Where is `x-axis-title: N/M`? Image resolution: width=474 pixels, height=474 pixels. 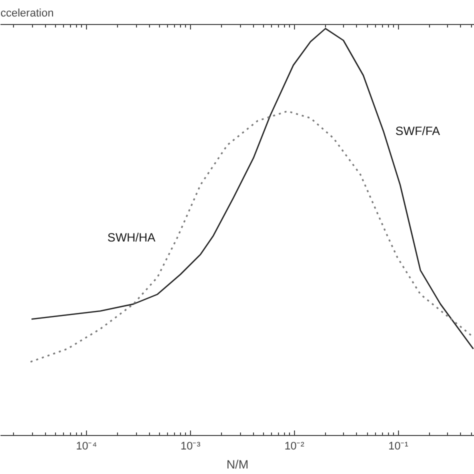 x-axis-title: N/M is located at coordinates (237, 465).